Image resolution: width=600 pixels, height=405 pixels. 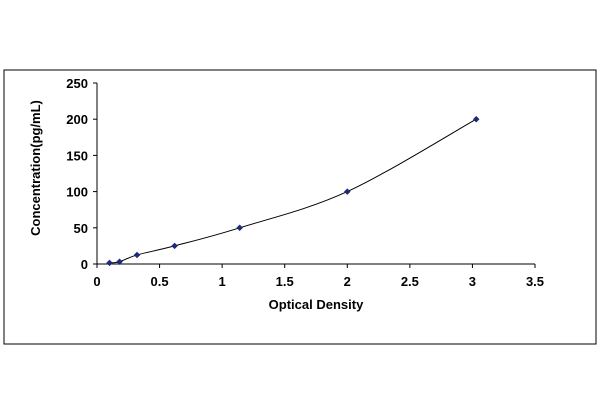 What do you see at coordinates (285, 281) in the screenshot?
I see `x-tick-label: 1.5` at bounding box center [285, 281].